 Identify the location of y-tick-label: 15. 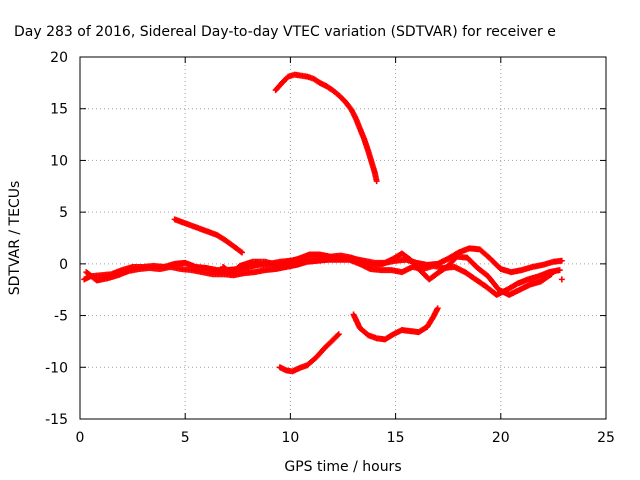
(59, 110).